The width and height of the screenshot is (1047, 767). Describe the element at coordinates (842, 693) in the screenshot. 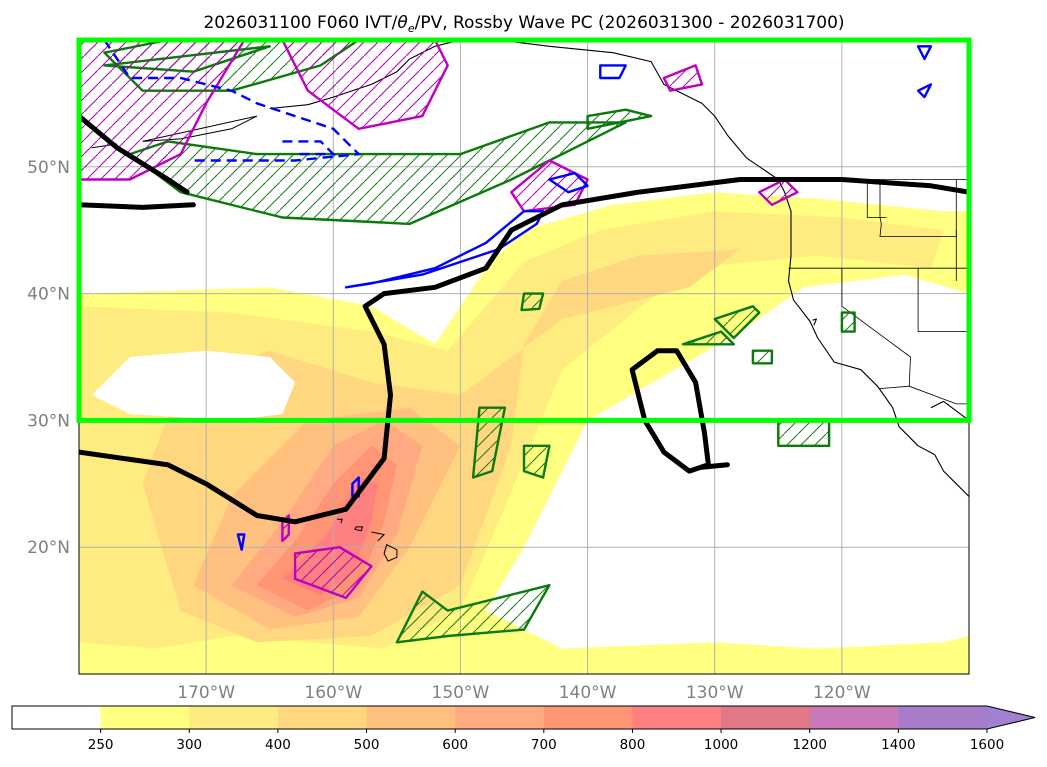

I see `x-tick-label: 120°W` at that location.